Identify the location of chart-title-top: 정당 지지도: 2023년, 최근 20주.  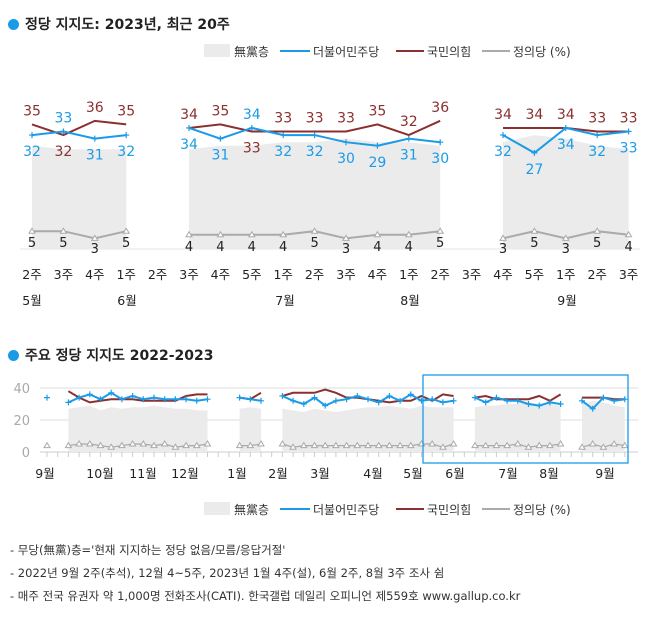
(119, 24).